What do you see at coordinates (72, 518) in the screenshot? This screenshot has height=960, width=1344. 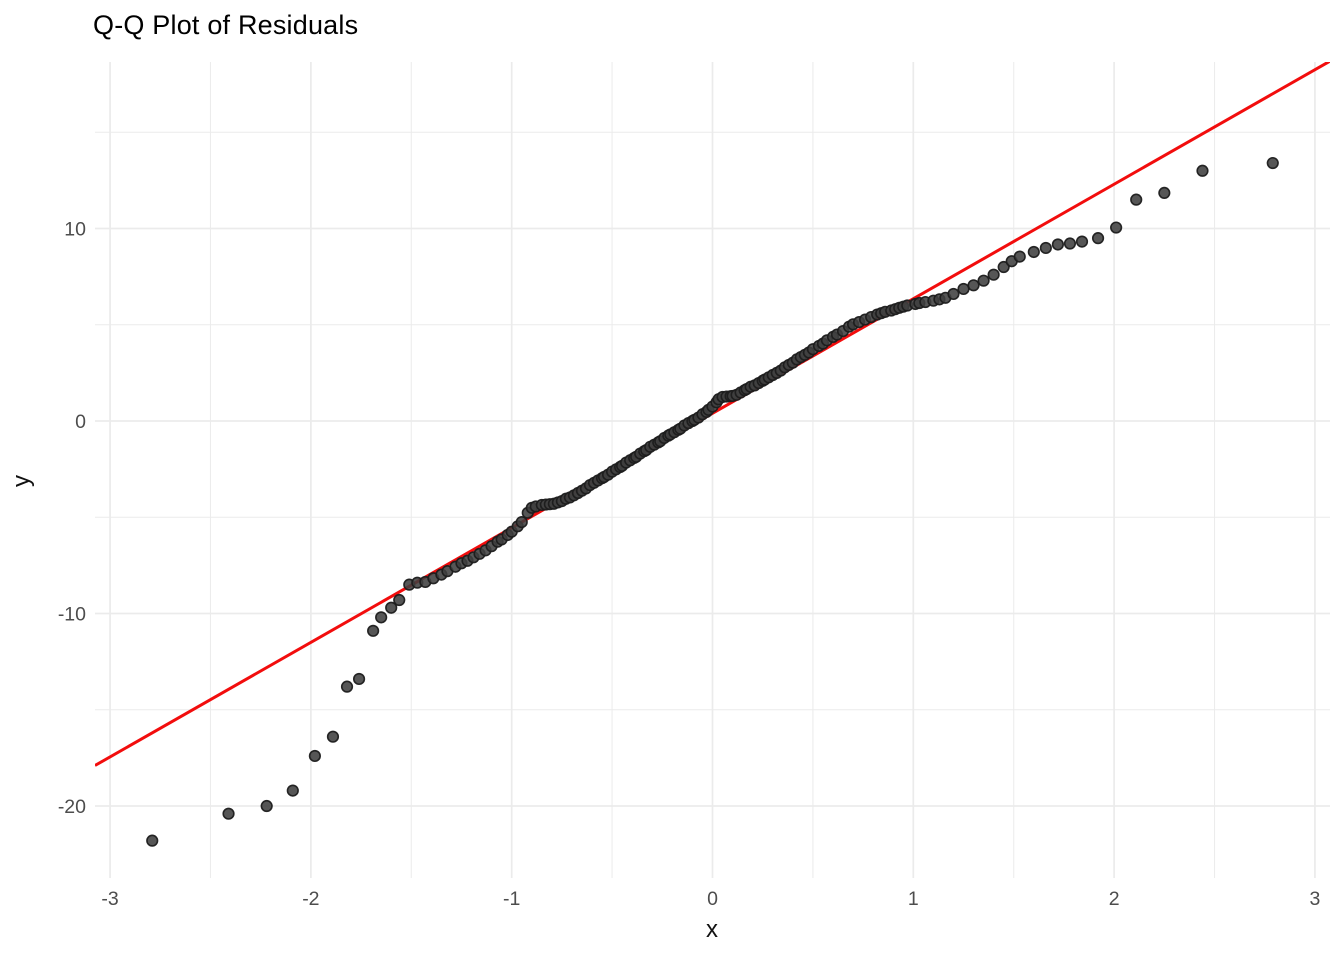 I see `y-axis-tick-labels: -20 -10 0 10` at bounding box center [72, 518].